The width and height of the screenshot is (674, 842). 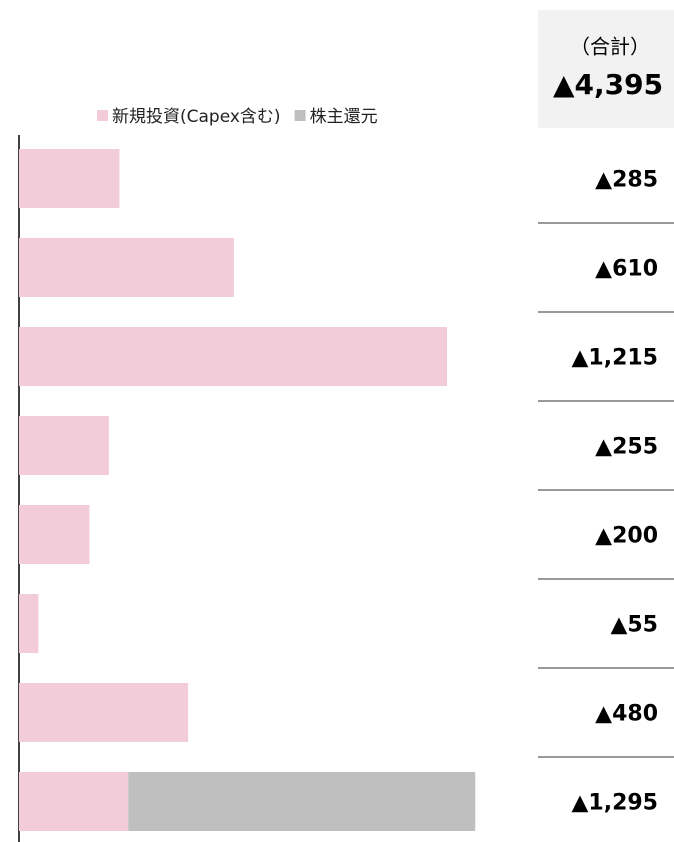 I want to click on total-header-box, so click(x=606, y=69).